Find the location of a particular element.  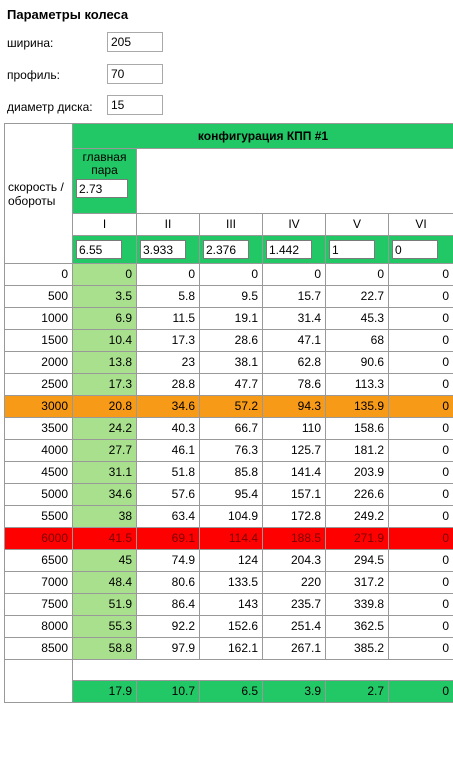

speed-cell: 38 is located at coordinates (104, 516).